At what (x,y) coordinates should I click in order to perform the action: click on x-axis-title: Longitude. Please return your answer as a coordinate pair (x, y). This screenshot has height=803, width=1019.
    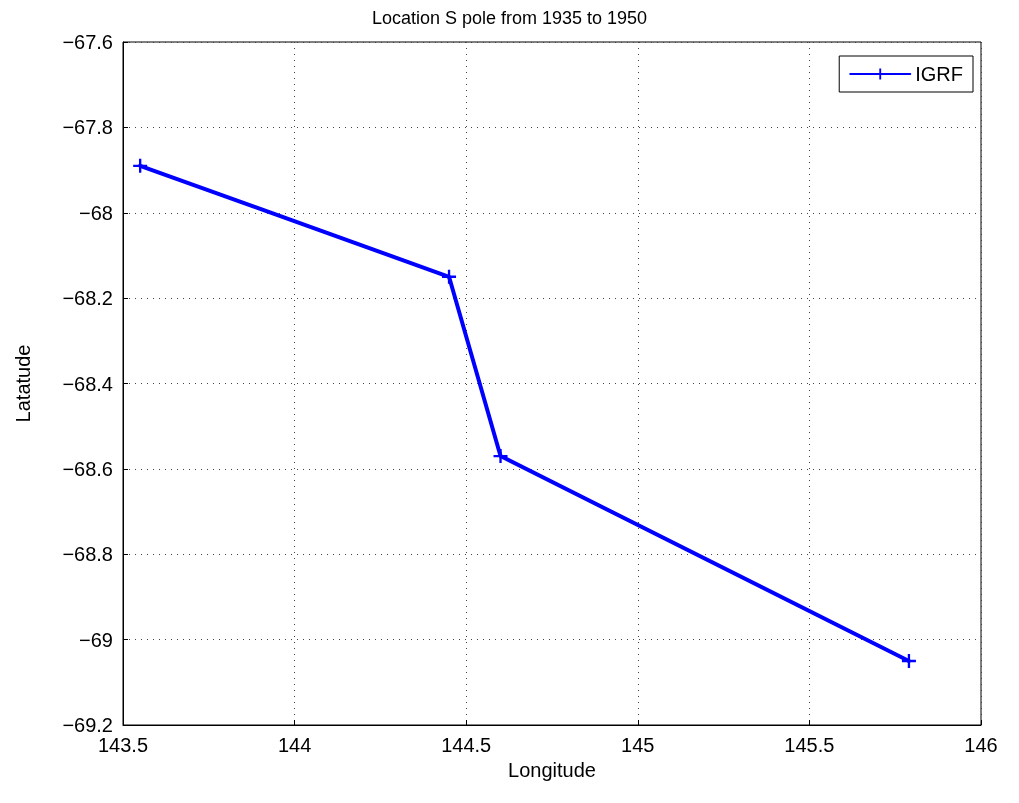
    Looking at the image, I should click on (552, 769).